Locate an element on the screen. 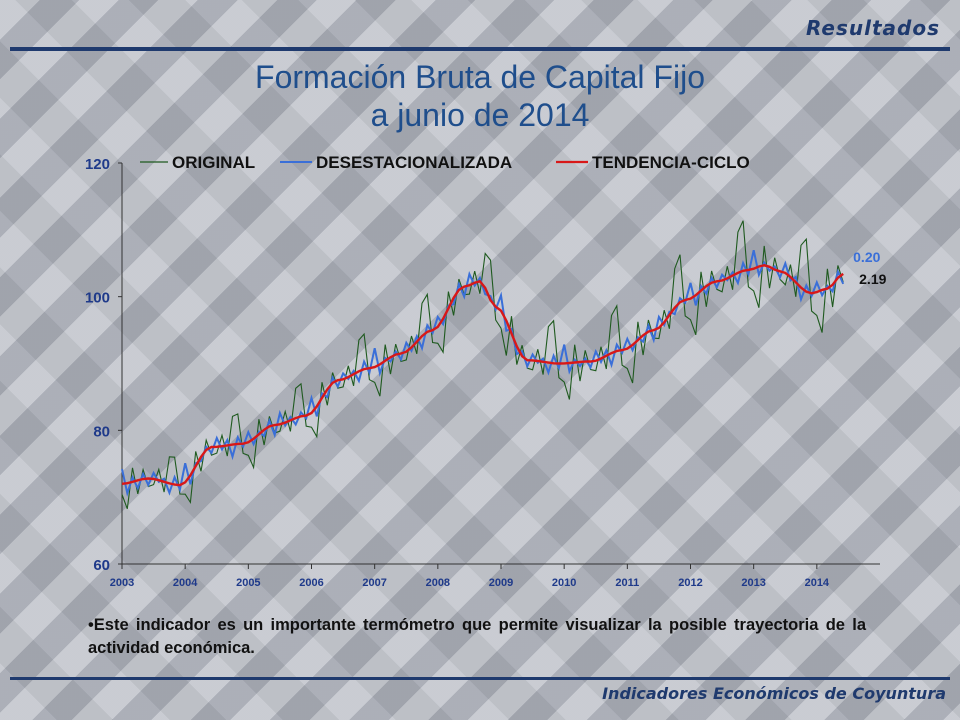 This screenshot has width=960, height=720. title-line-2: a junio de 2014 is located at coordinates (480, 115).